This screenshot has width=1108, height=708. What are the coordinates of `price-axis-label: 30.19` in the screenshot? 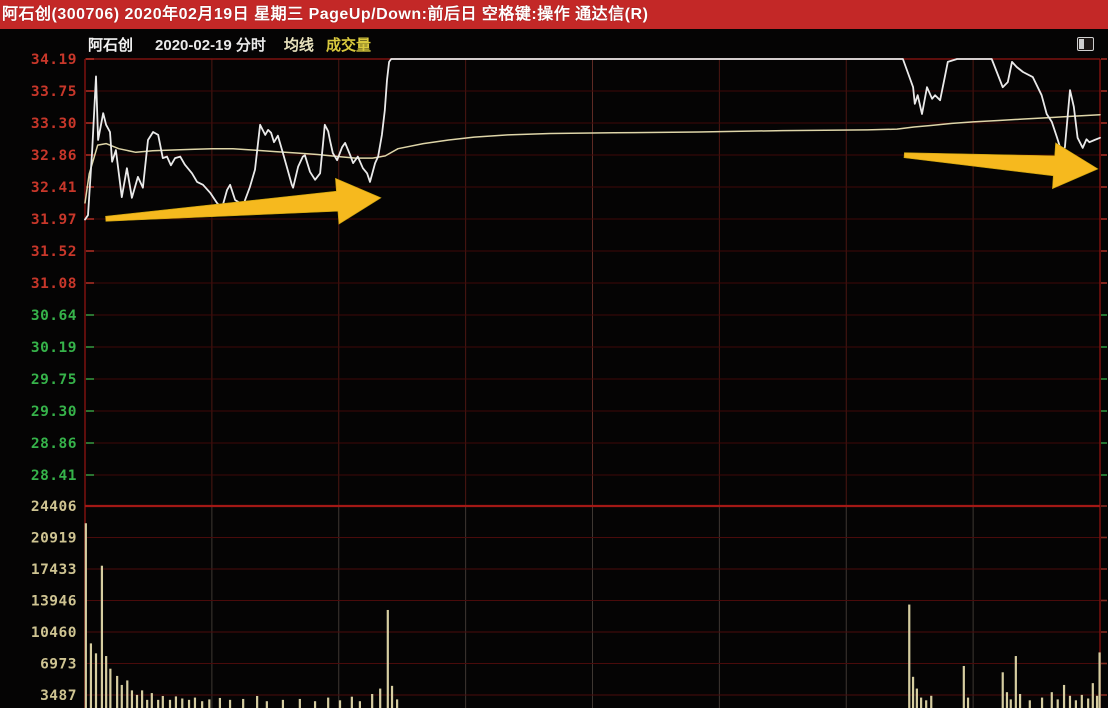 It's located at (54, 348).